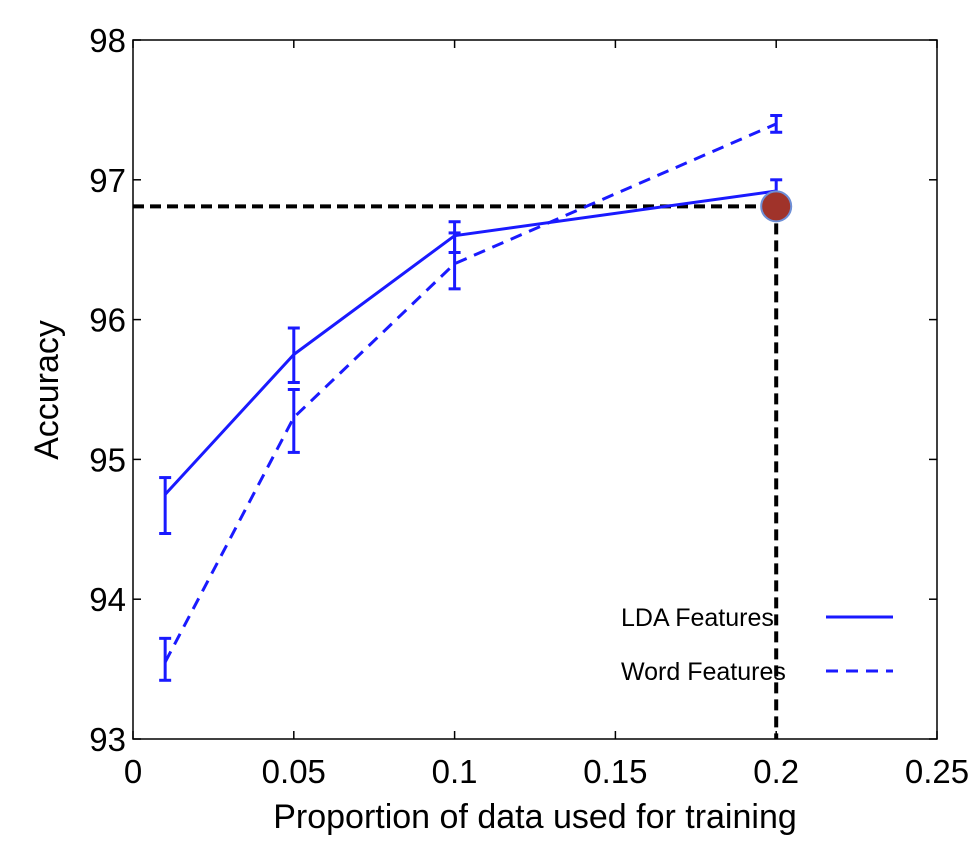 The width and height of the screenshot is (978, 859). Describe the element at coordinates (937, 771) in the screenshot. I see `x-tick-label: 0.25` at that location.